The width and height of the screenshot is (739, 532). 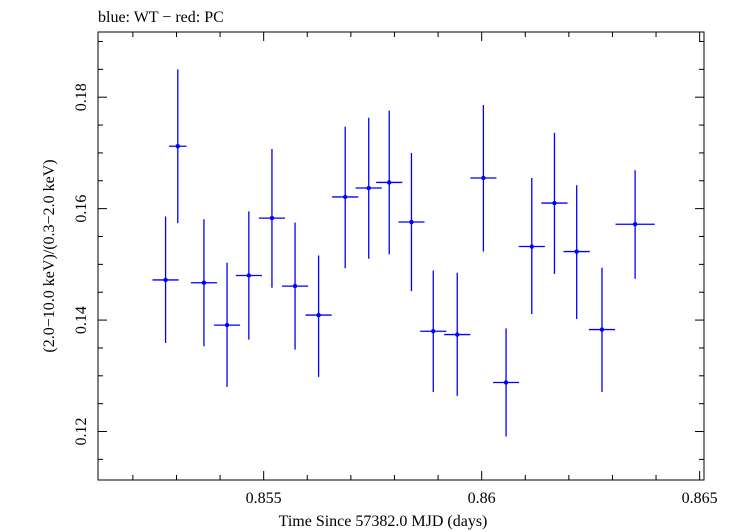 I want to click on x-tick-label: 0.86, so click(x=482, y=498).